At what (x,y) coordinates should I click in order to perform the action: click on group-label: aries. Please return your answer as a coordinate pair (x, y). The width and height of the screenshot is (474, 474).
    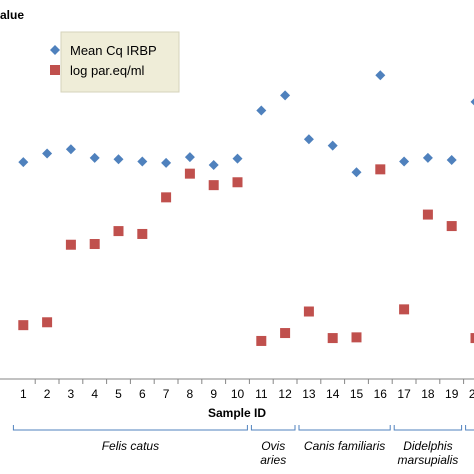
    Looking at the image, I should click on (273, 460).